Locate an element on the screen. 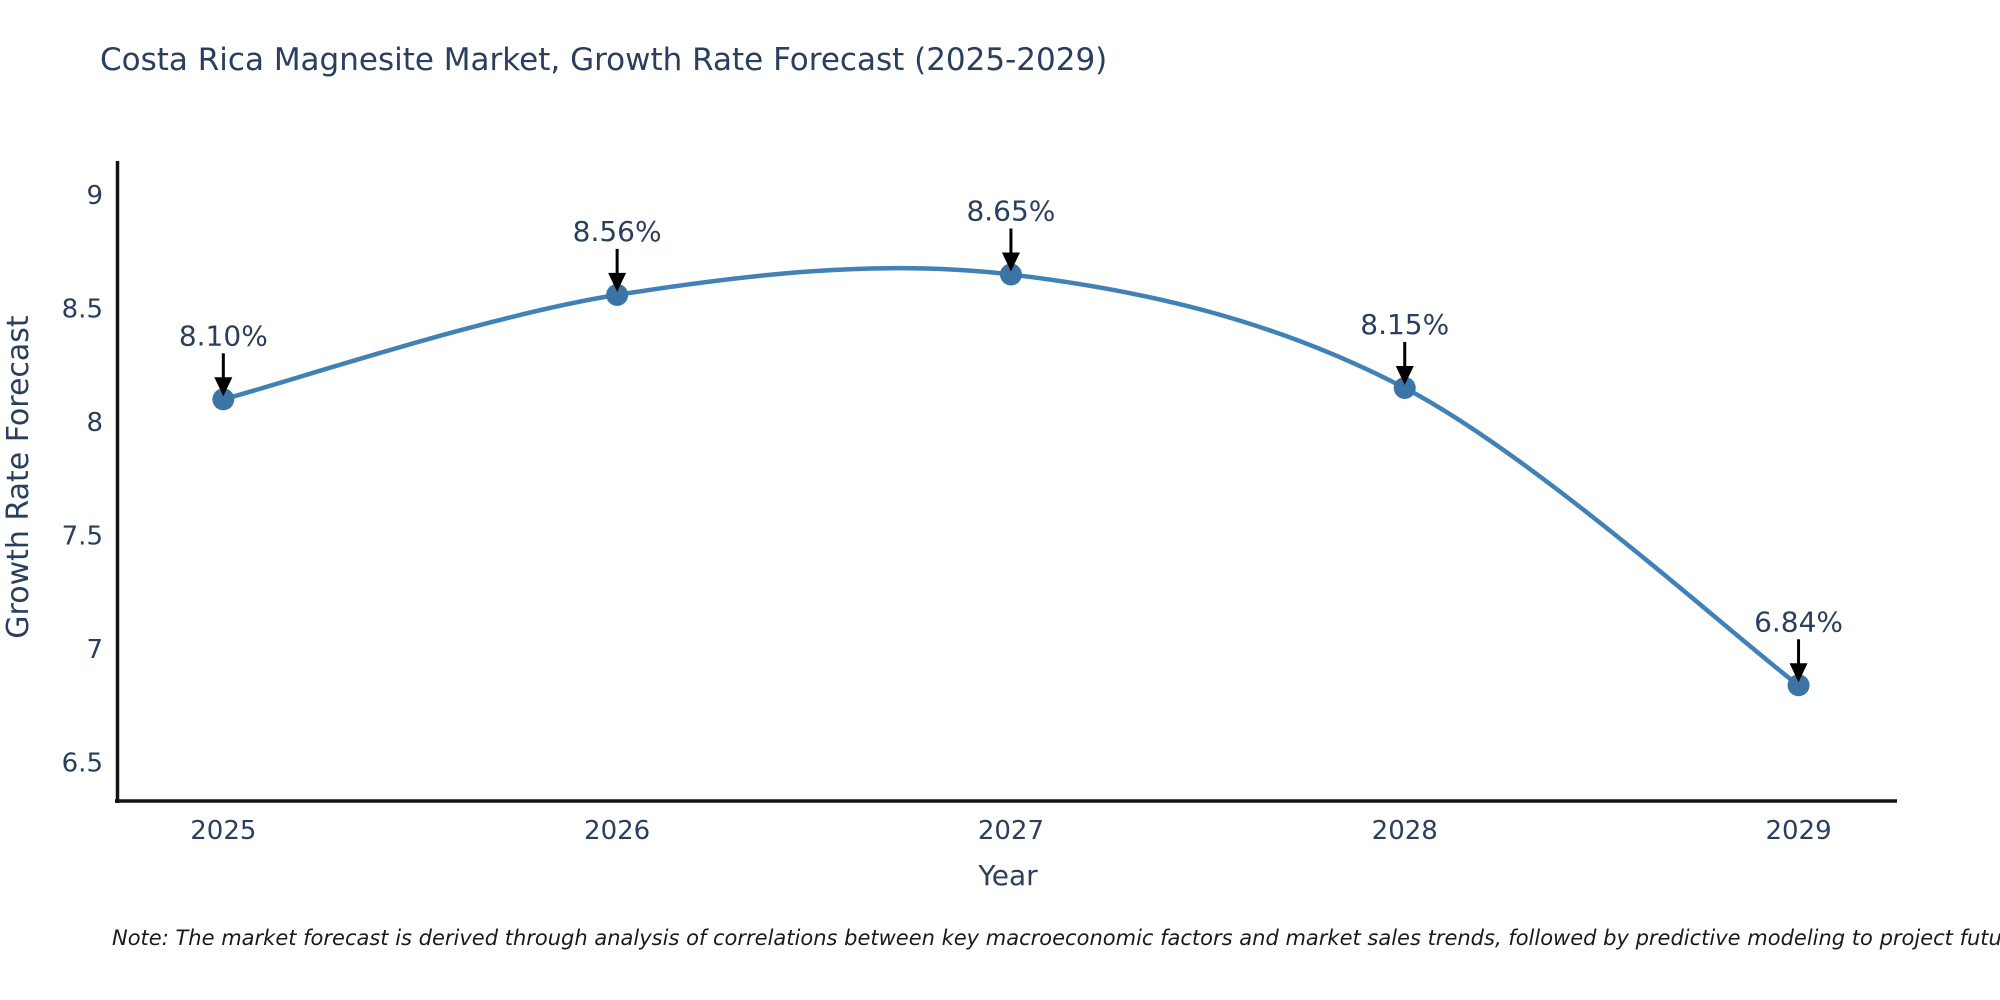 The width and height of the screenshot is (2000, 1000). x-tick-label: 2028 is located at coordinates (1405, 831).